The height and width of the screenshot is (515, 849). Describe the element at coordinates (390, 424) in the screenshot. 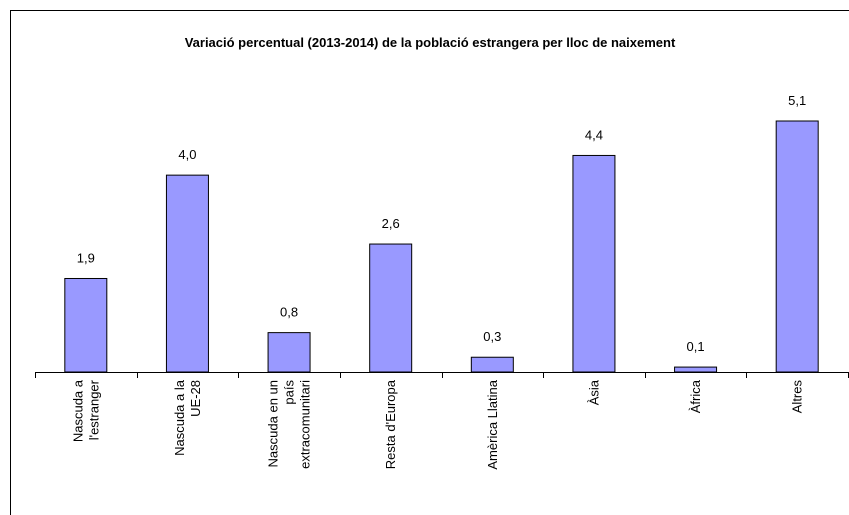

I see `x-tick-label: Resta d'Europa` at that location.